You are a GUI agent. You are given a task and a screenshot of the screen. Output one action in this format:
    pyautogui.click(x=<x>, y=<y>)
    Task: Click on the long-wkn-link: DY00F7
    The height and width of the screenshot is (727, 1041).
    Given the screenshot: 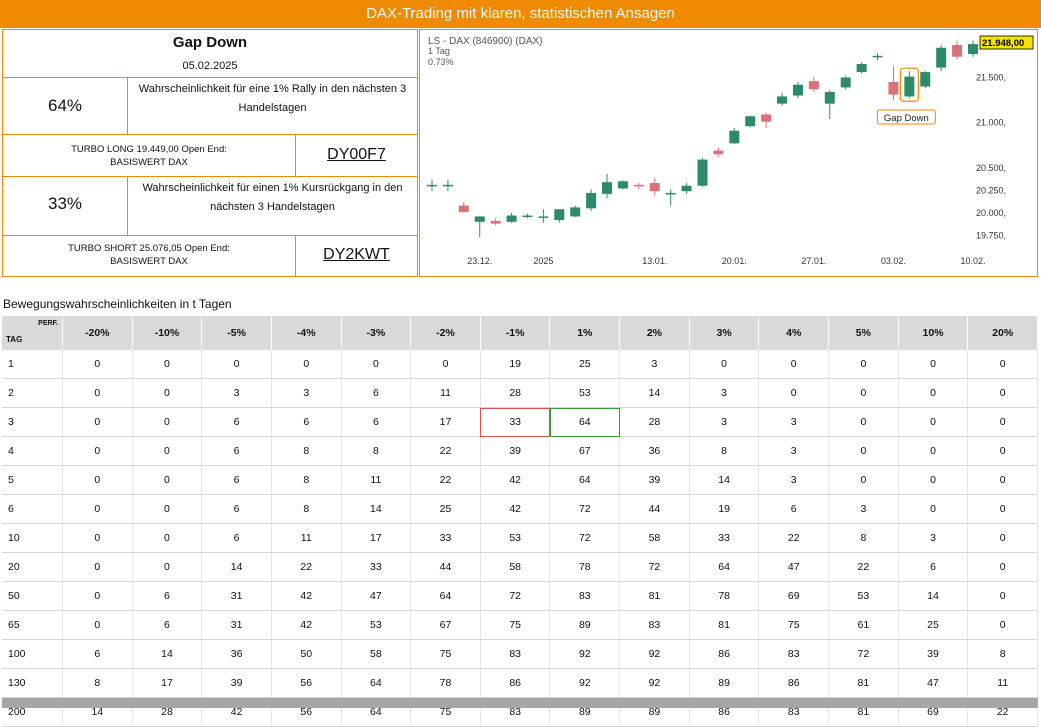 What is the action you would take?
    pyautogui.click(x=356, y=154)
    